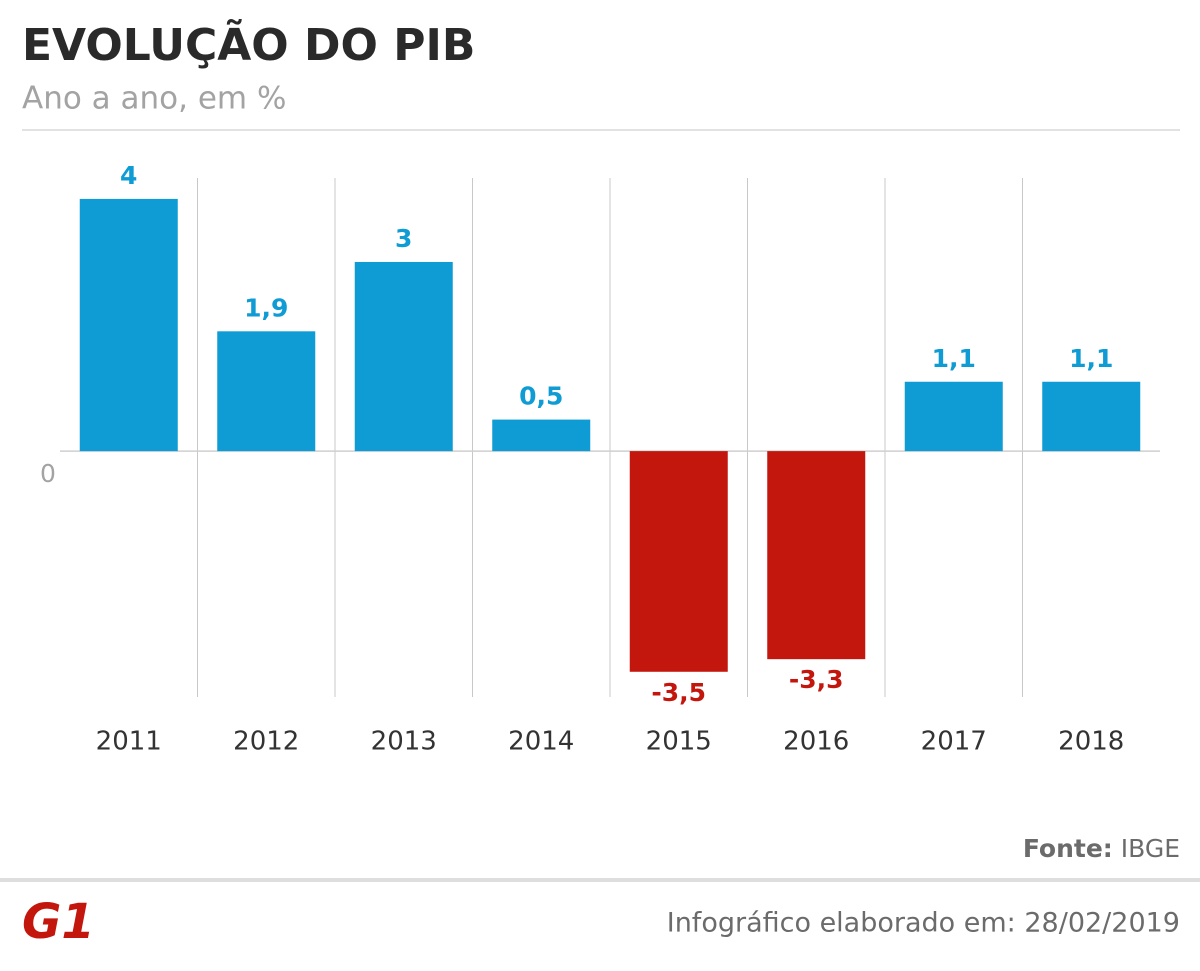  What do you see at coordinates (678, 692) in the screenshot?
I see `value-label: -3,5` at bounding box center [678, 692].